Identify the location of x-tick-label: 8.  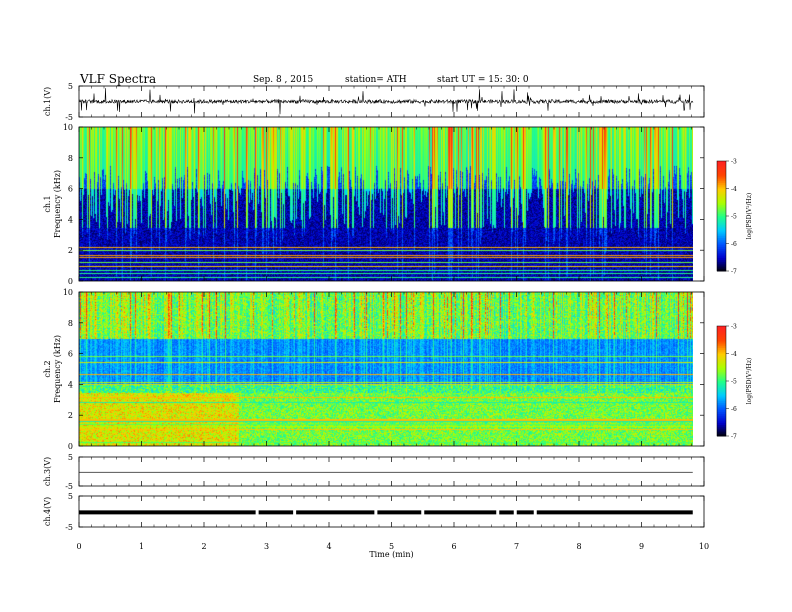
(578, 546).